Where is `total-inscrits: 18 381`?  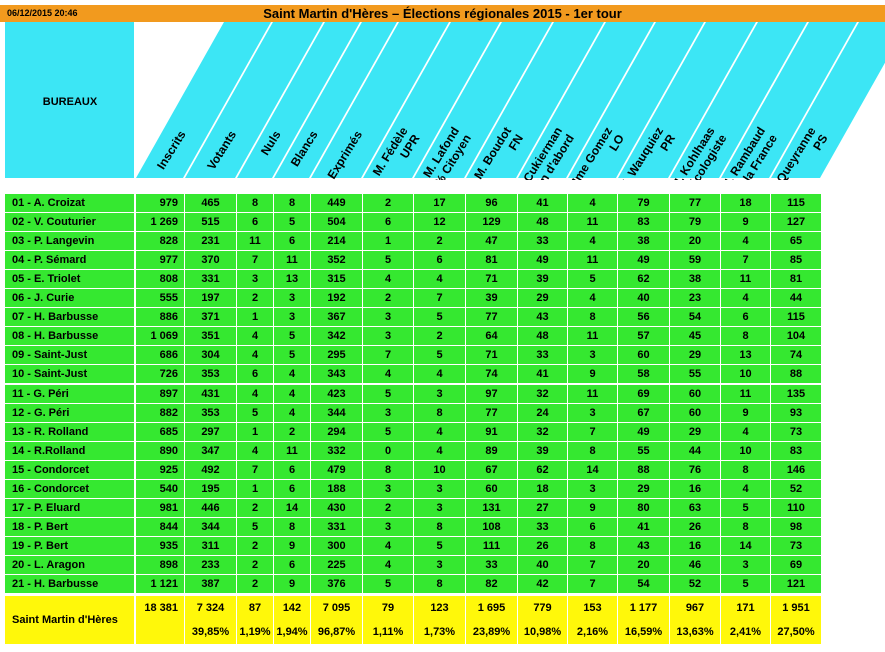
total-inscrits: 18 381 is located at coordinates (160, 608).